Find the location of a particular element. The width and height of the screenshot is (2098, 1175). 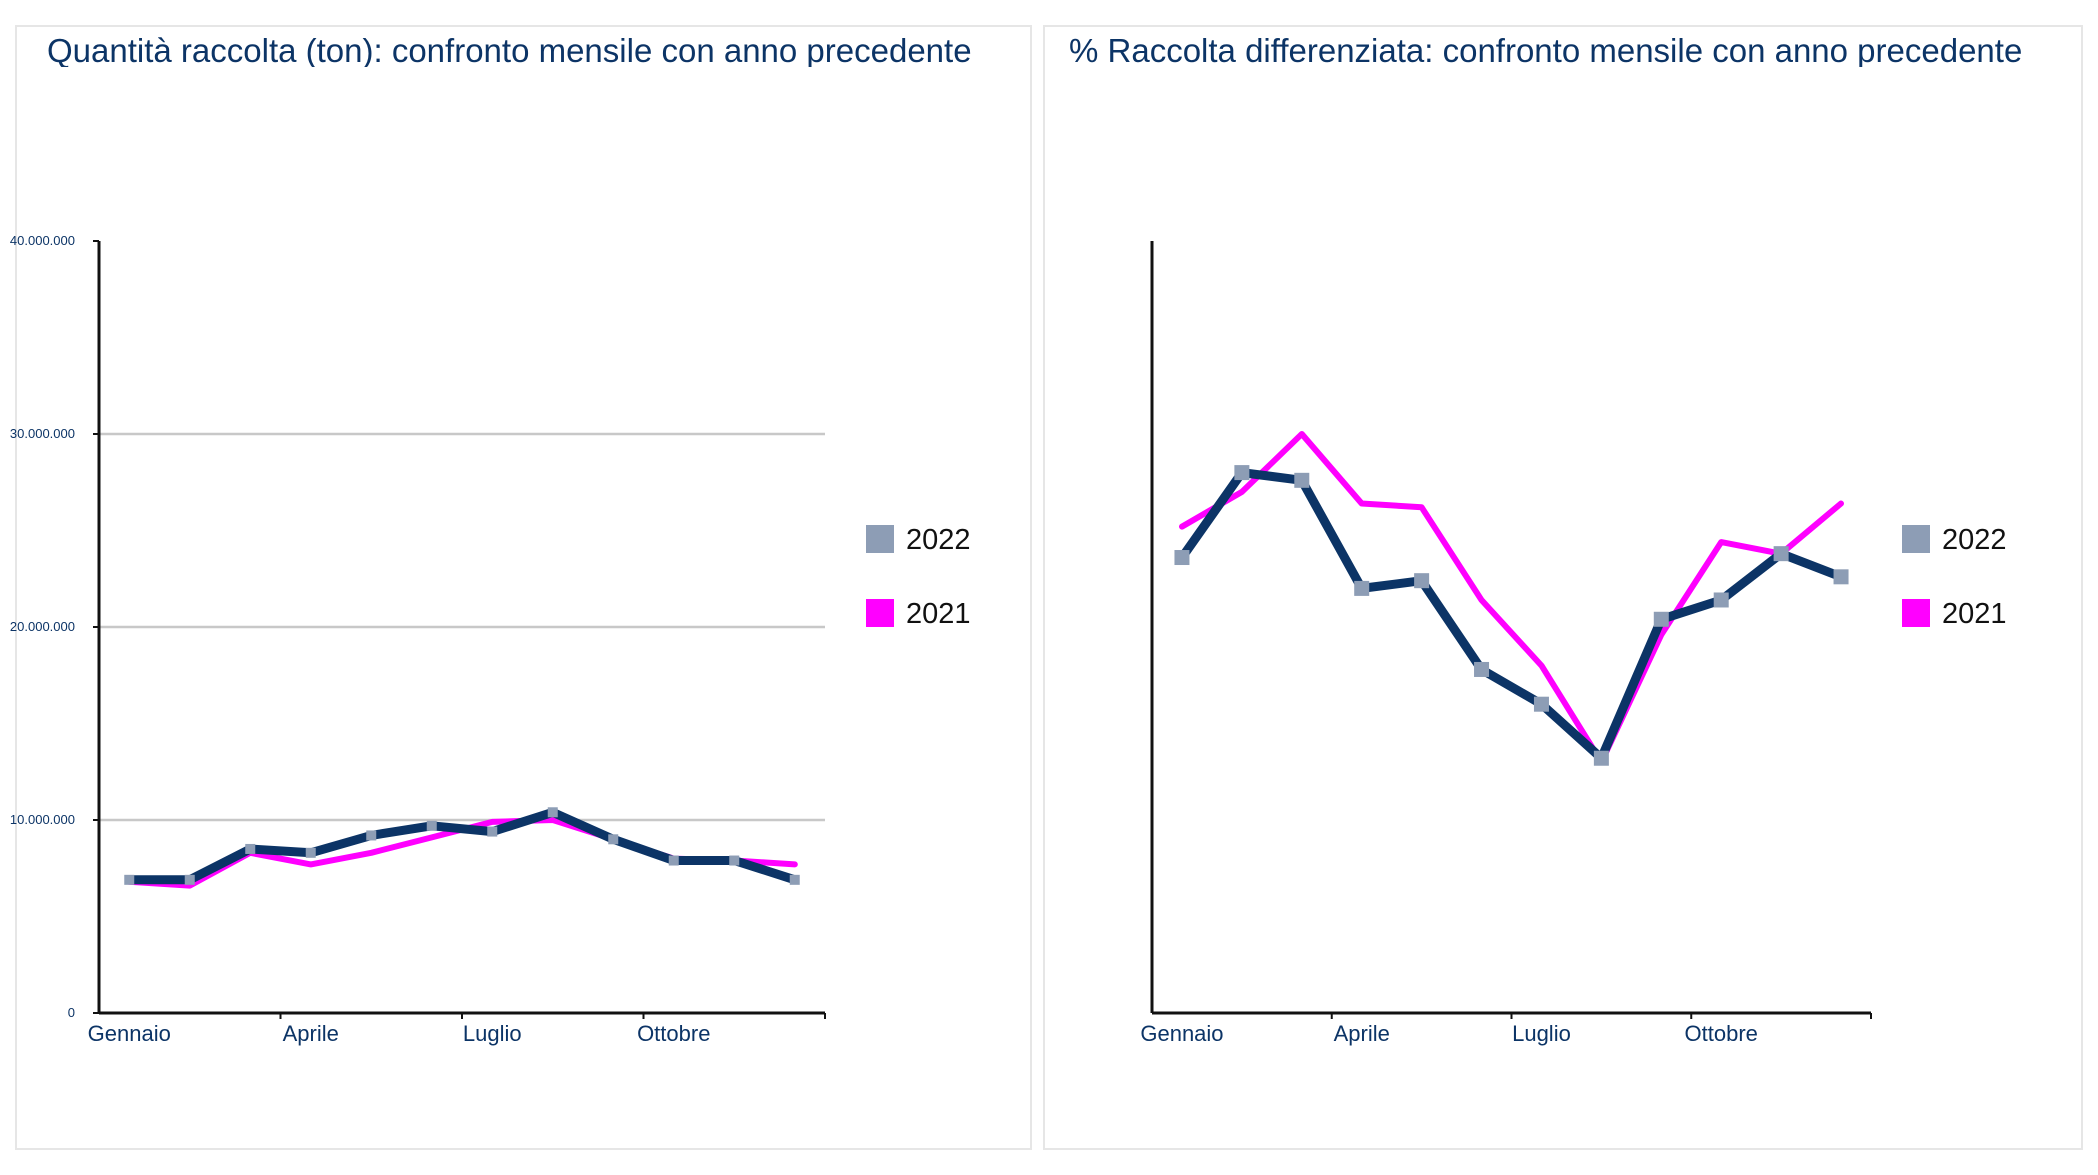

y-tick-label: 40.000.000 is located at coordinates (42, 240).